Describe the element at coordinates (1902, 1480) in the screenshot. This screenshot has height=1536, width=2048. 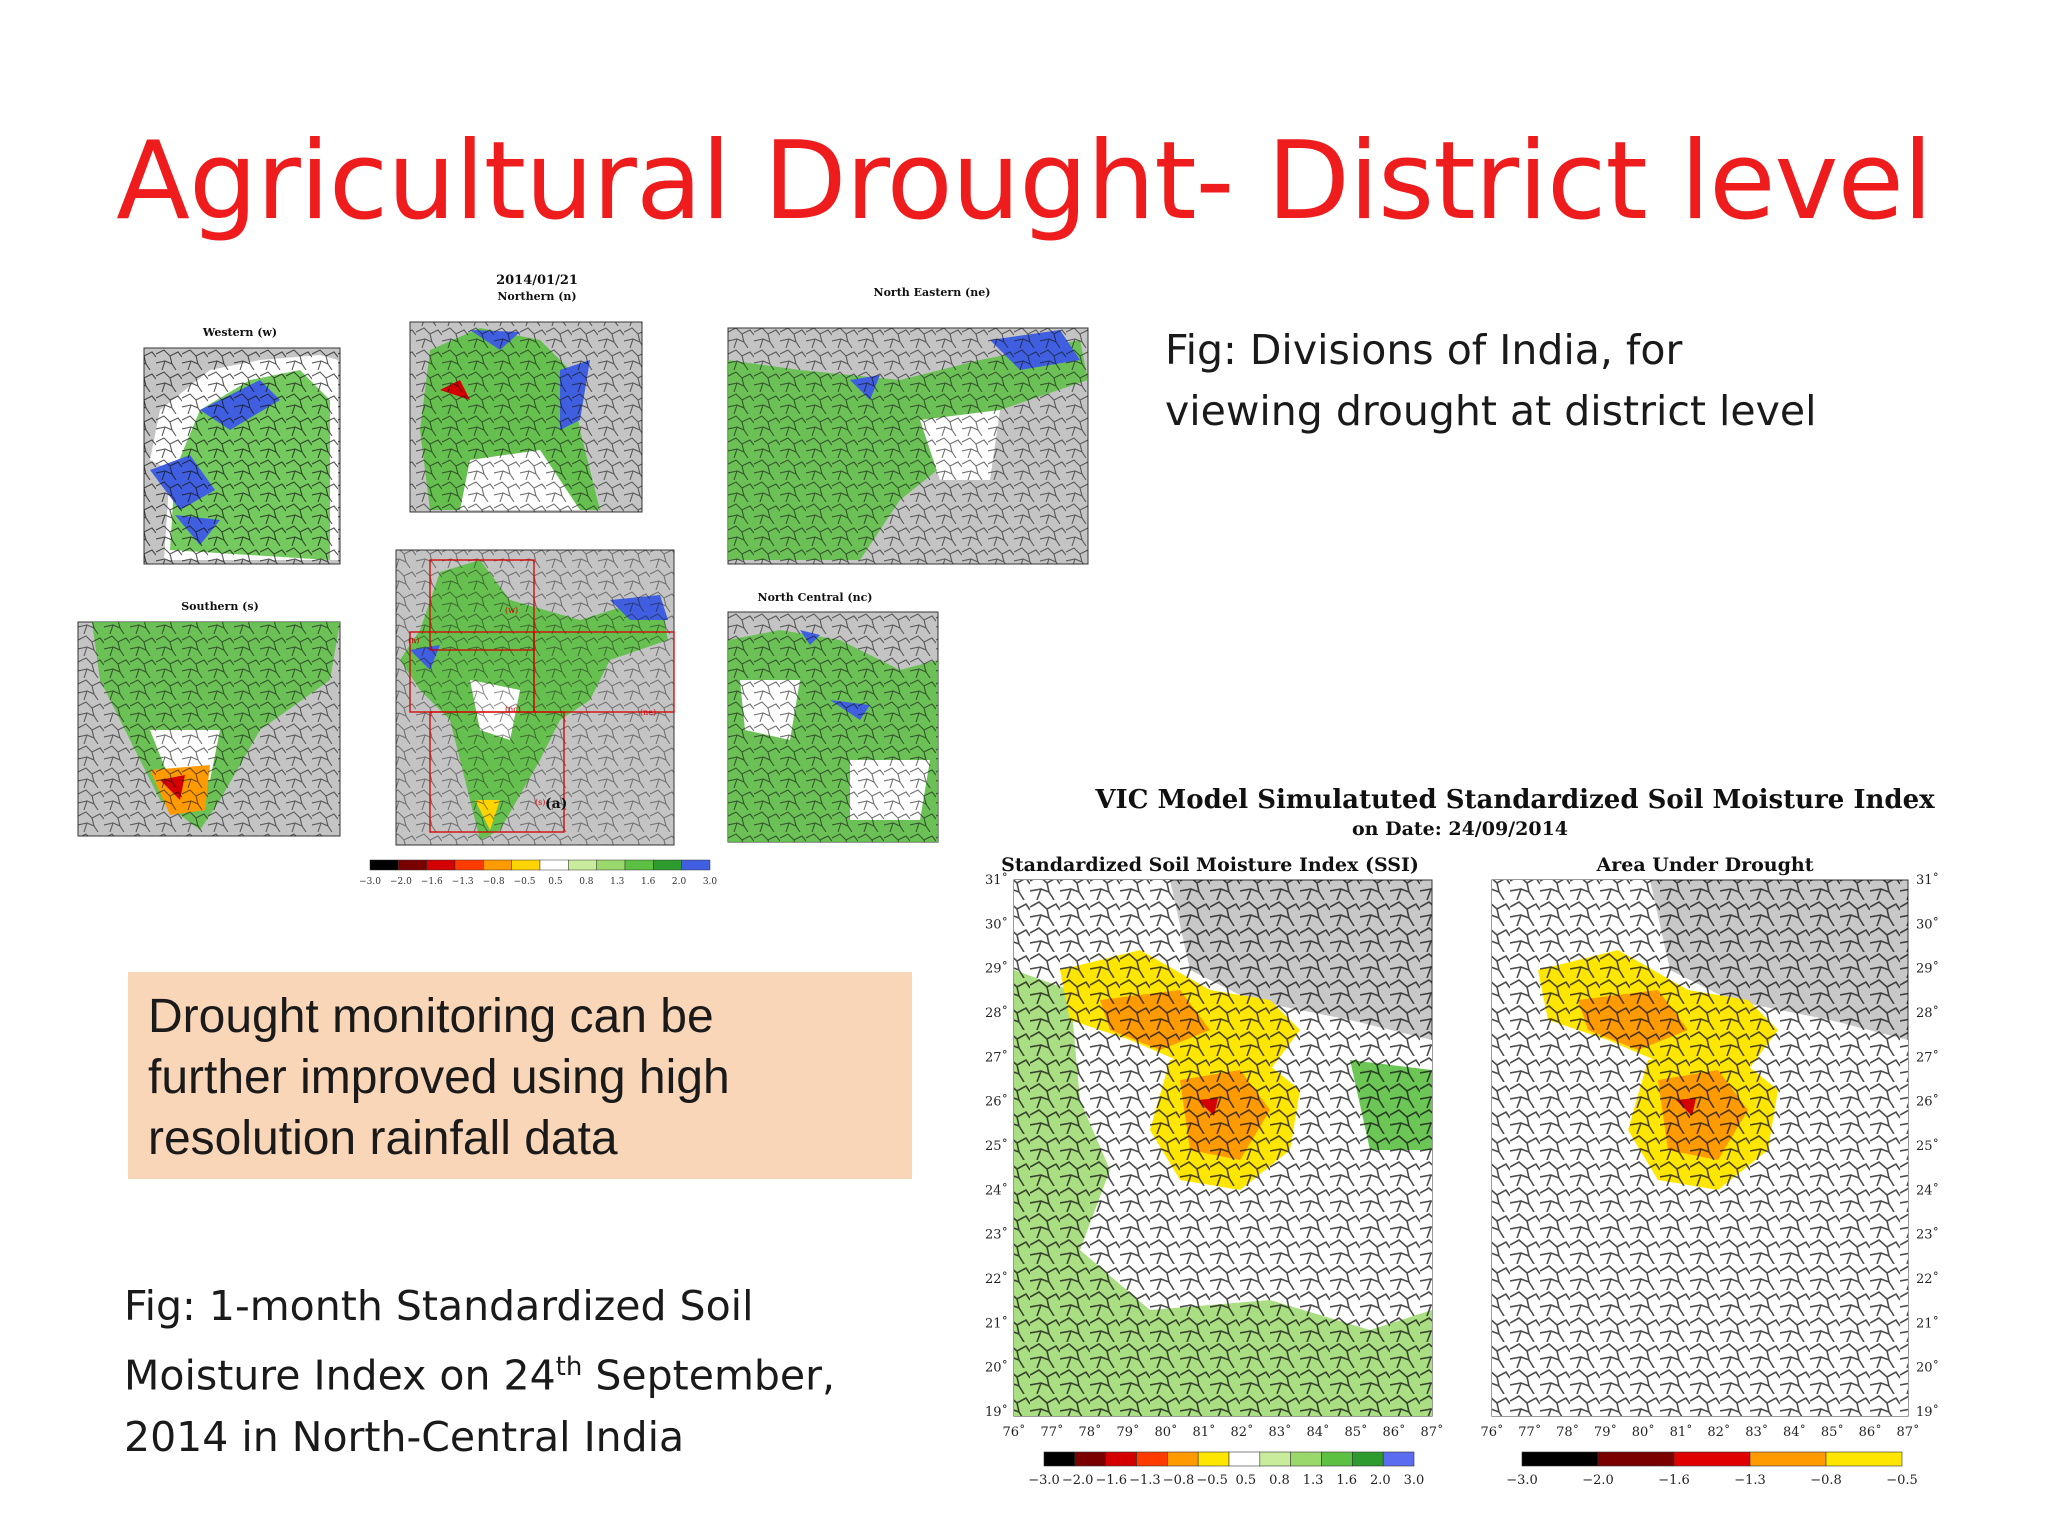
I see `drought-colorbar-label: −0.5` at that location.